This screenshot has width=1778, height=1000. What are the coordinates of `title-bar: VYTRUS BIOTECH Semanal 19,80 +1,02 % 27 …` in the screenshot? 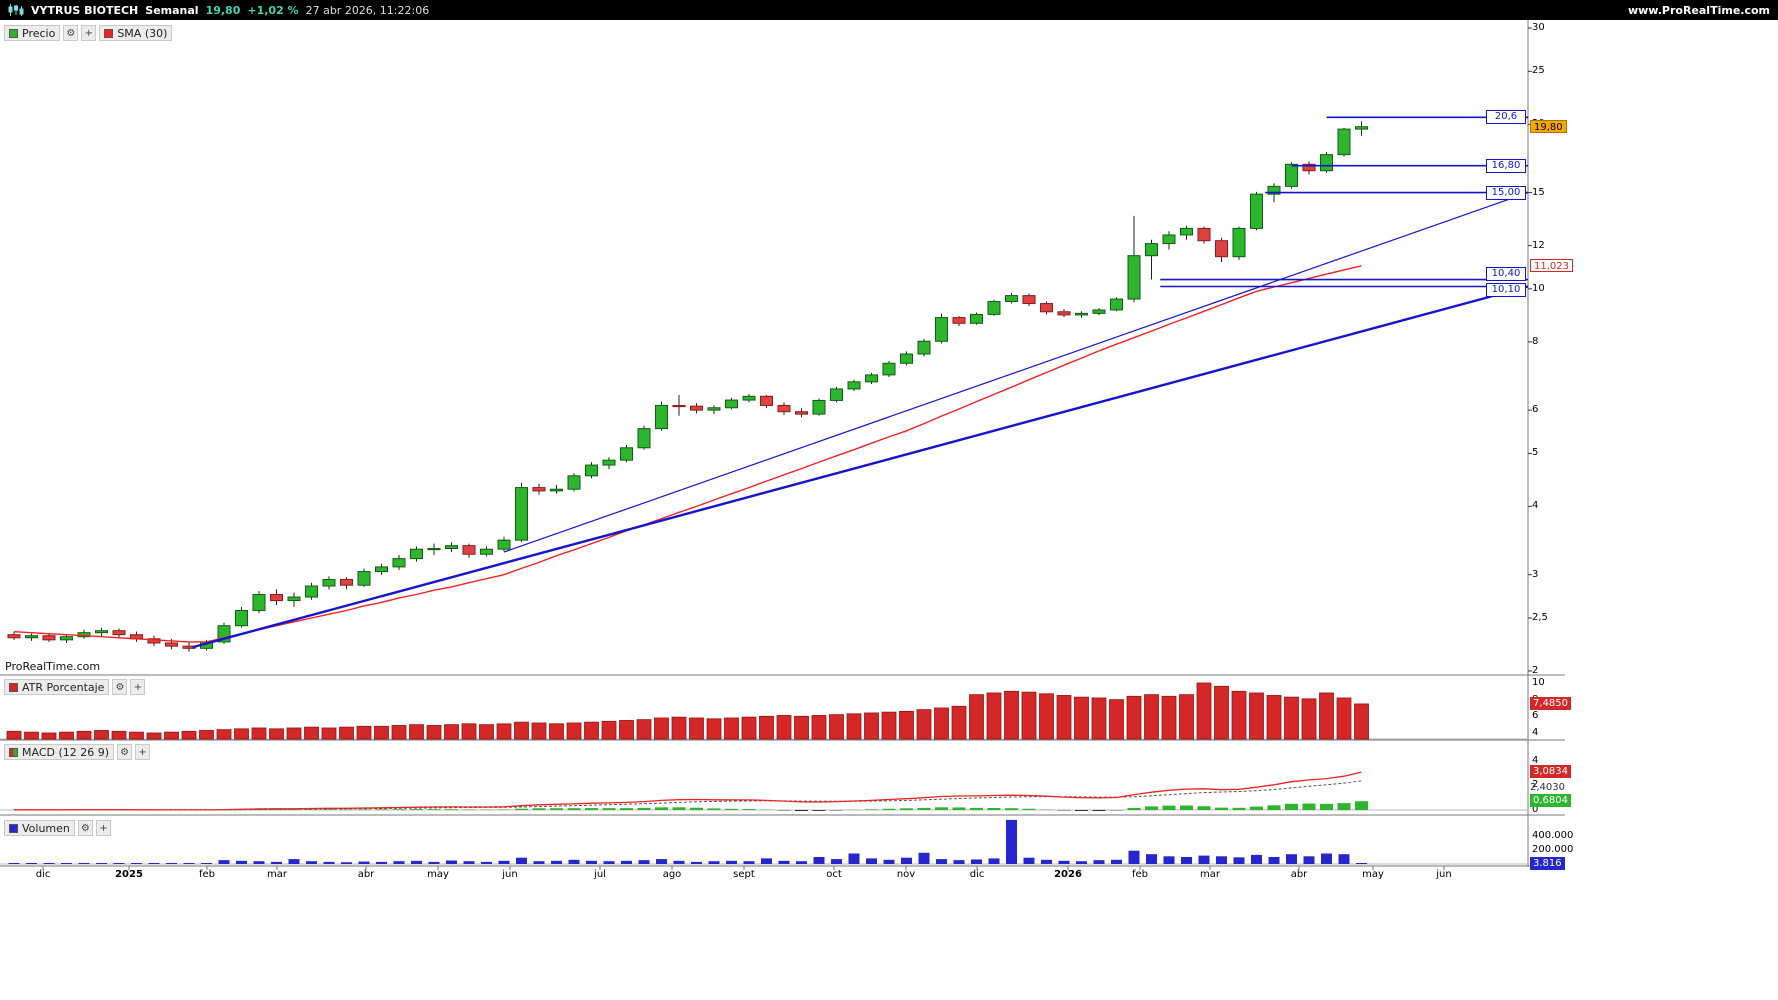 It's located at (889, 10).